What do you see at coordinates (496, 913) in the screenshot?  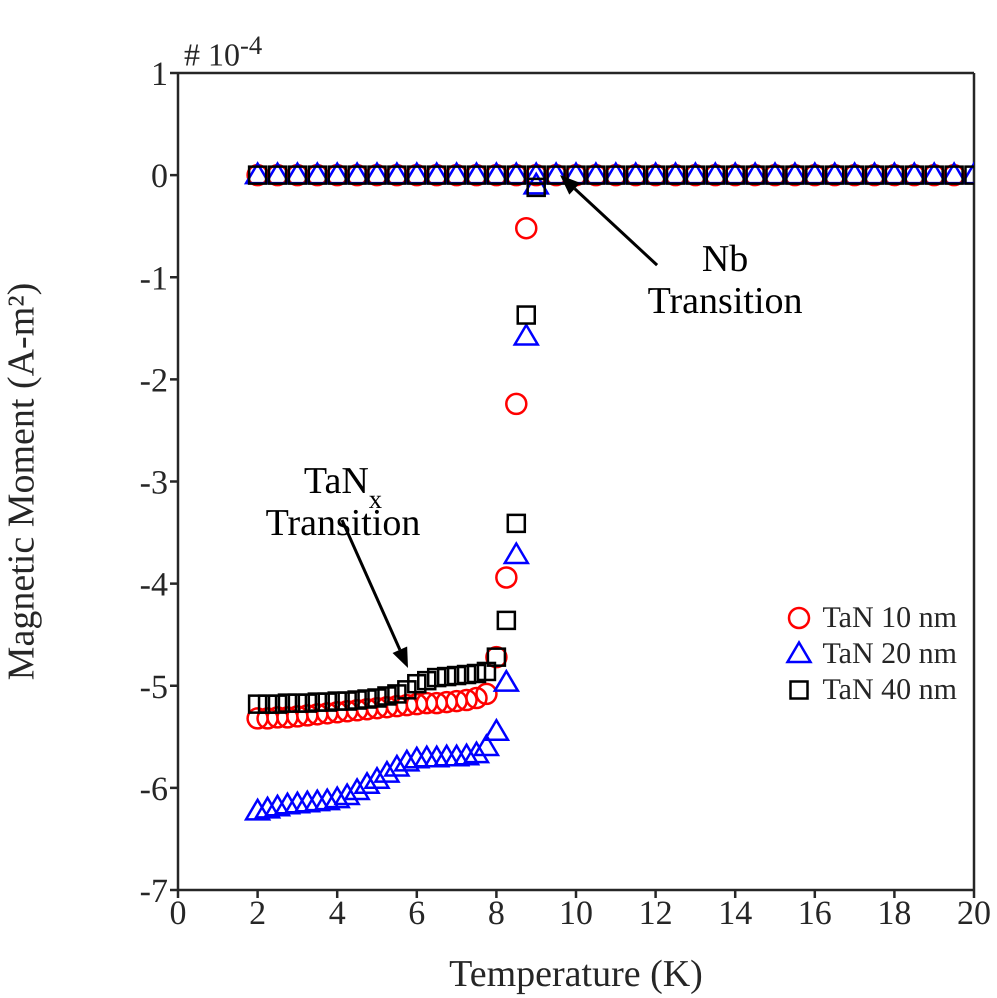 I see `x-tick-label: 8` at bounding box center [496, 913].